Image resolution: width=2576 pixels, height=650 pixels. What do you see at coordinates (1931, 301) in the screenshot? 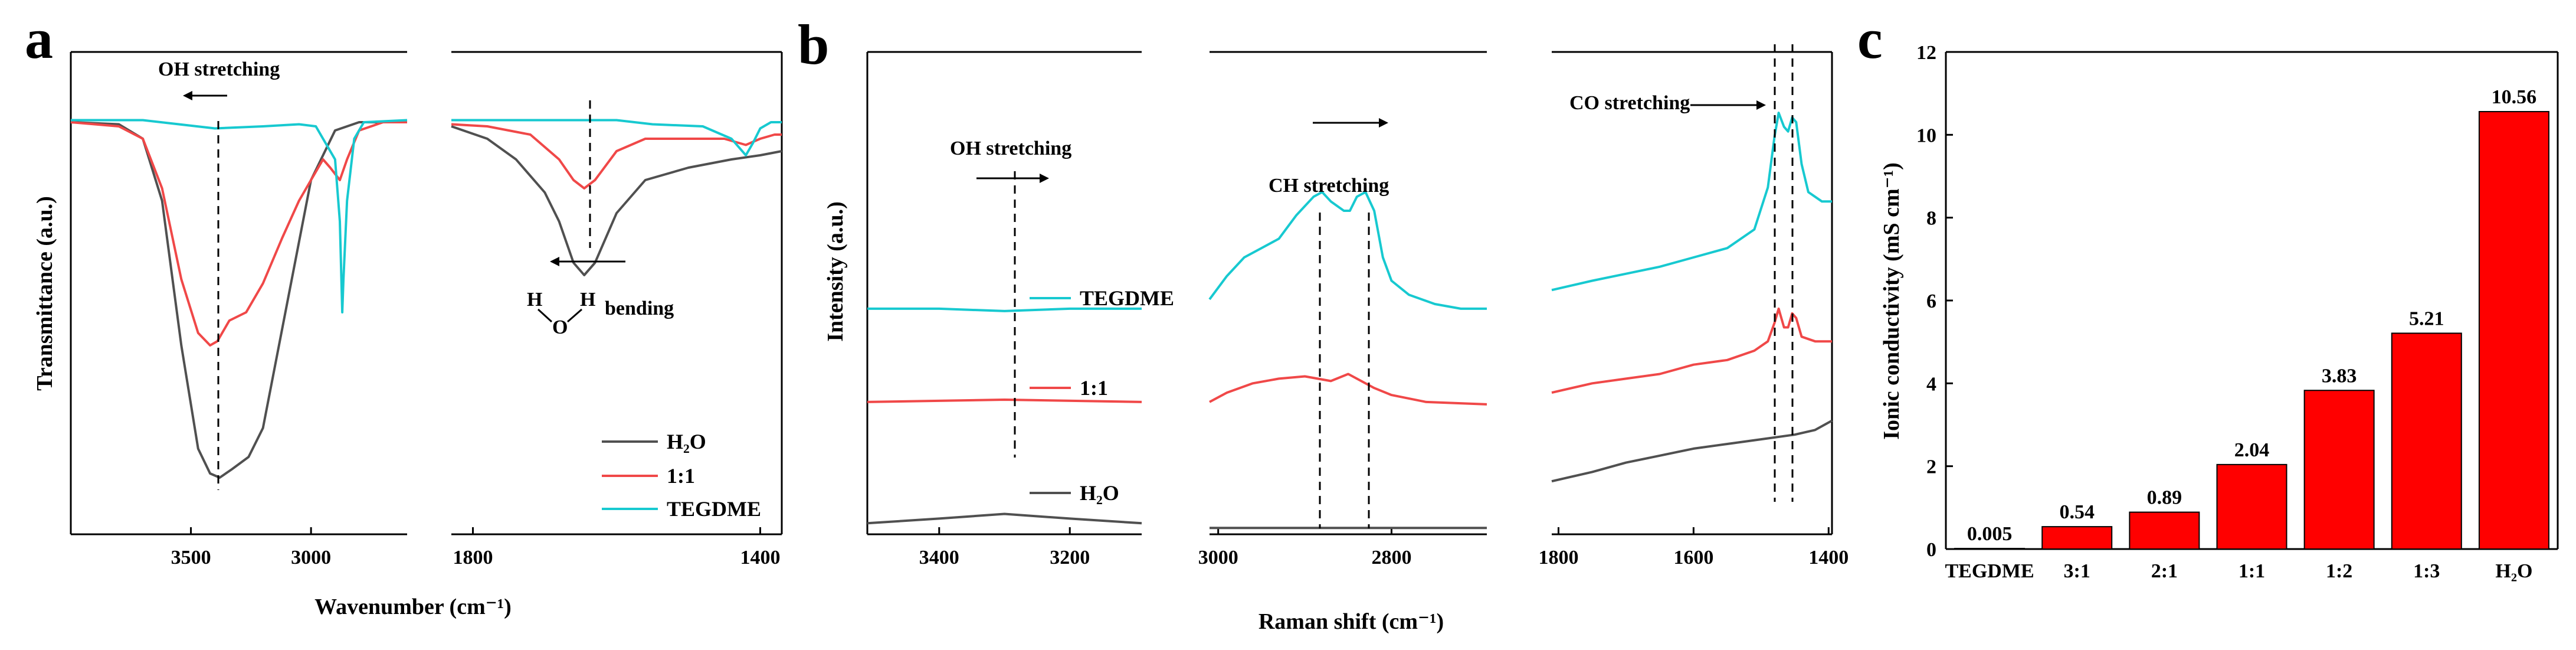
I see `y-tick-label: 6` at bounding box center [1931, 301].